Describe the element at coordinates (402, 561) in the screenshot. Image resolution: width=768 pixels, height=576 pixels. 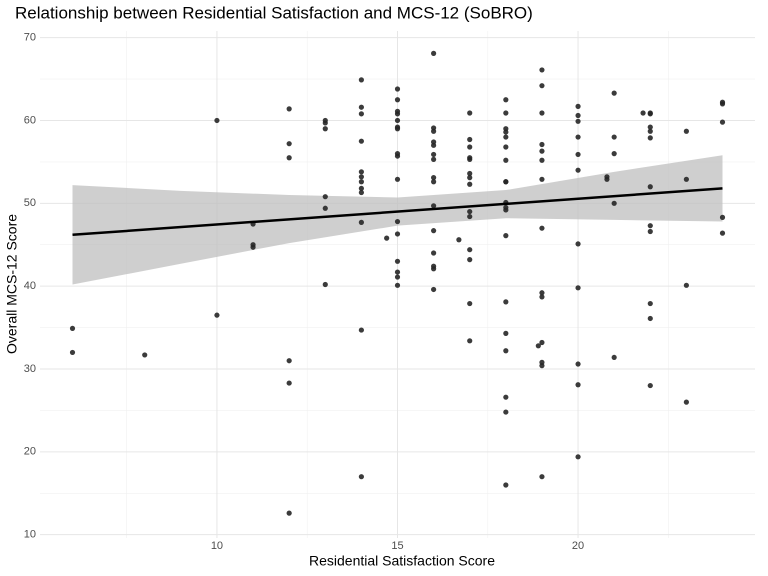
I see `x-axis-label: Residential Satisfaction Score` at that location.